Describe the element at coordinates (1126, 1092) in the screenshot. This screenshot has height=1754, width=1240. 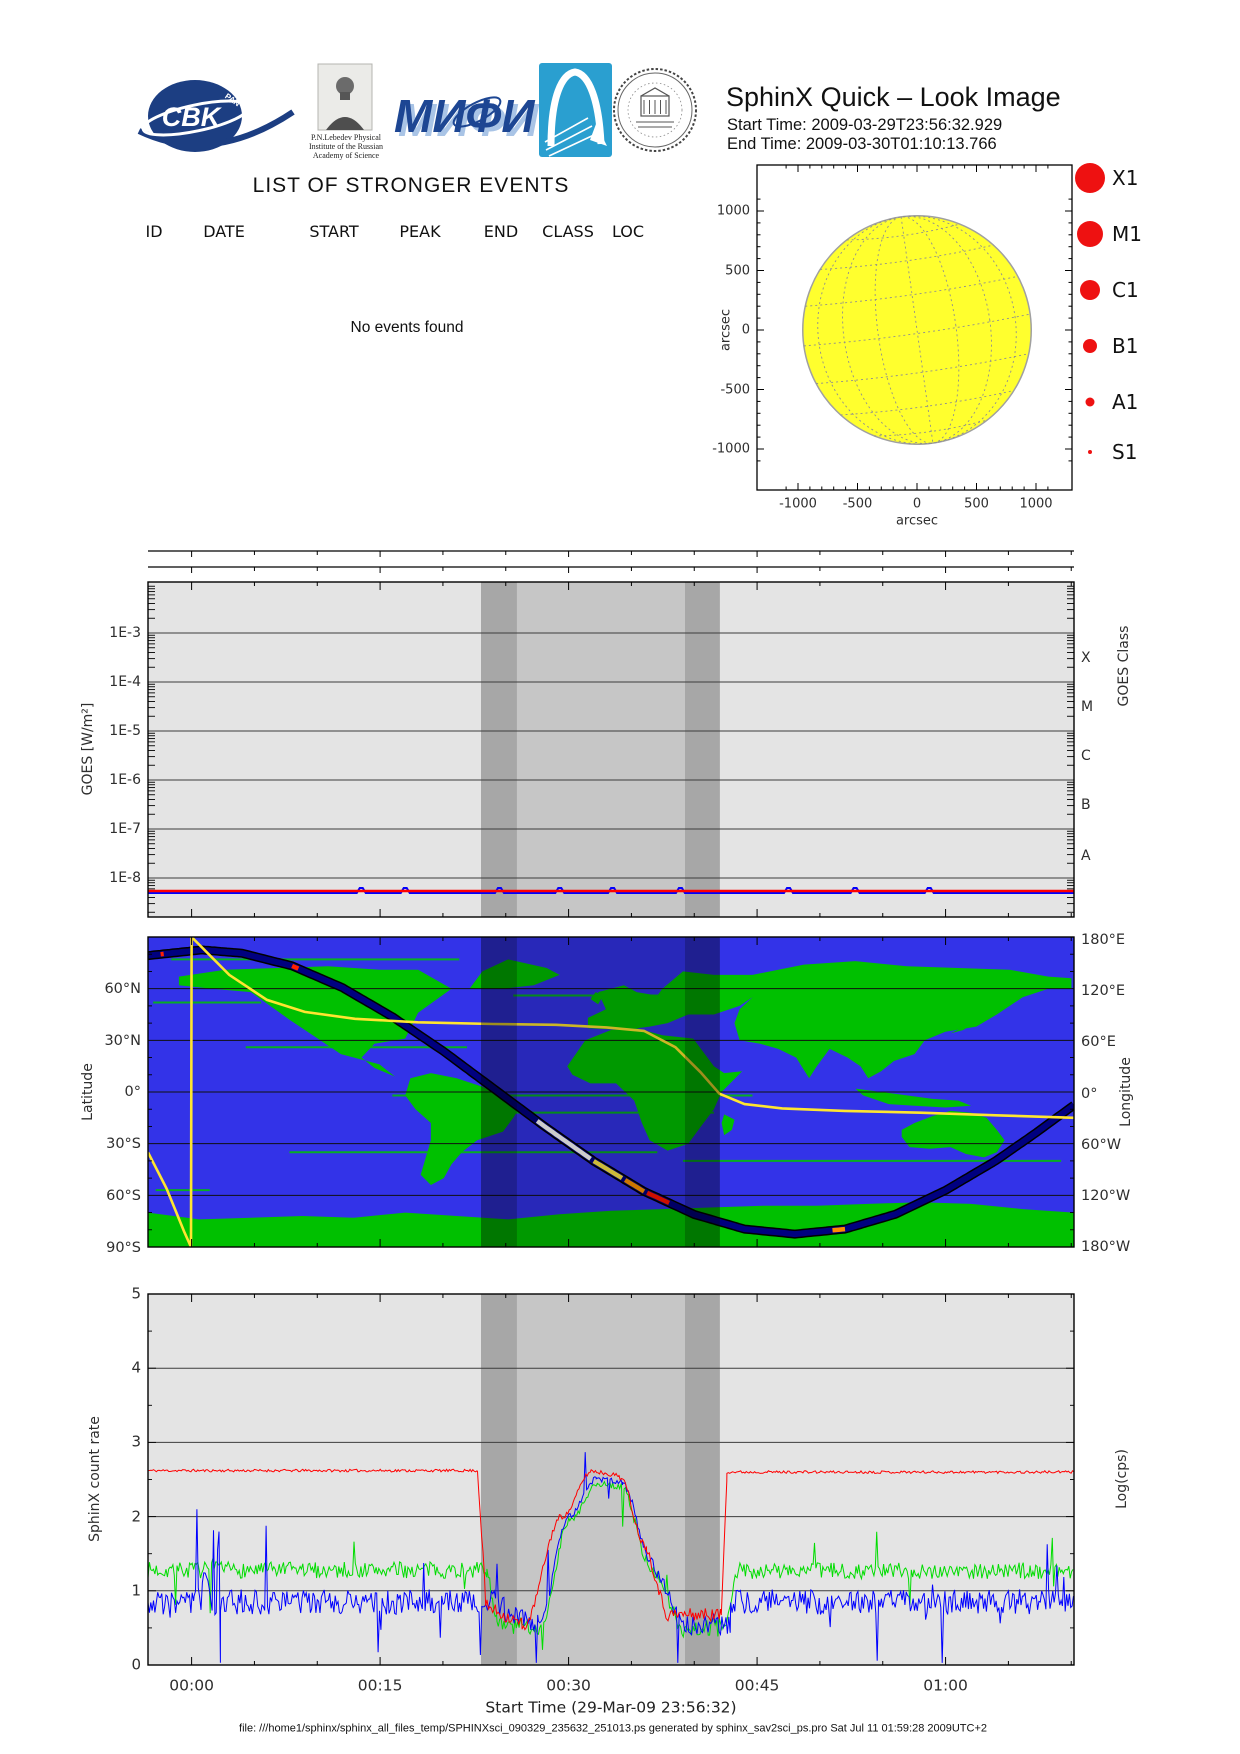
I see `longitude-axis-title: Longitude` at that location.